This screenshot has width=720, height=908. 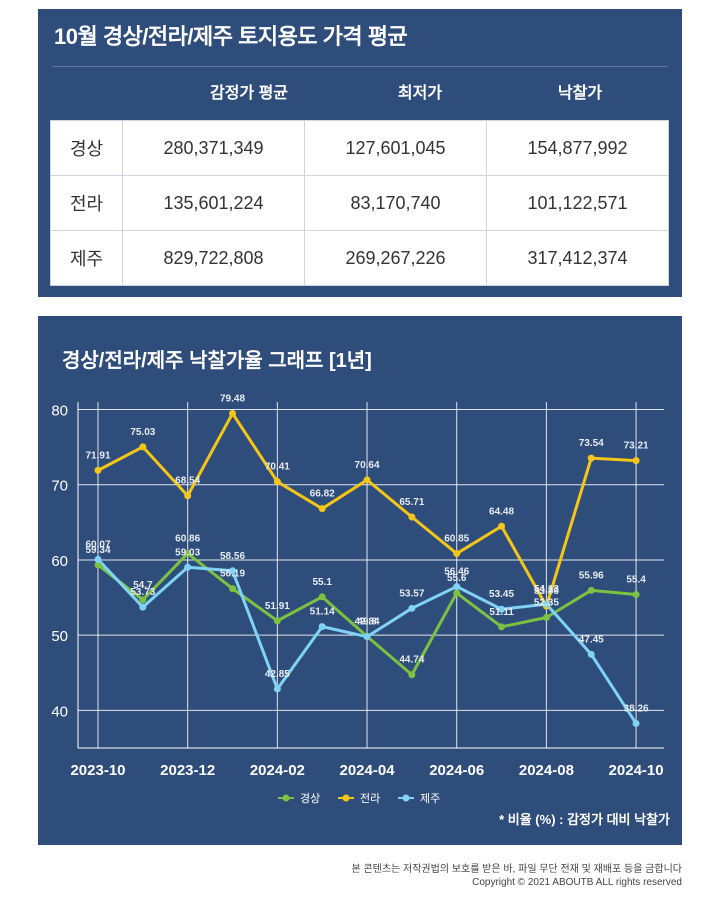 I want to click on data-label: 64.48, so click(x=501, y=511).